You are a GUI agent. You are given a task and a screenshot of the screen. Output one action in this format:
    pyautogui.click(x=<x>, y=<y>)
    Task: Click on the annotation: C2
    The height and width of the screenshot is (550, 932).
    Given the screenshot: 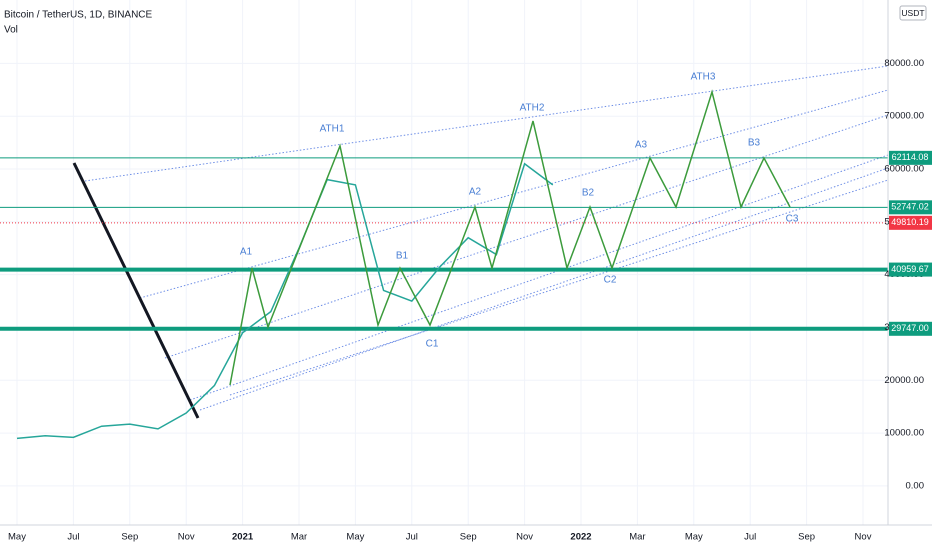 What is the action you would take?
    pyautogui.click(x=610, y=280)
    